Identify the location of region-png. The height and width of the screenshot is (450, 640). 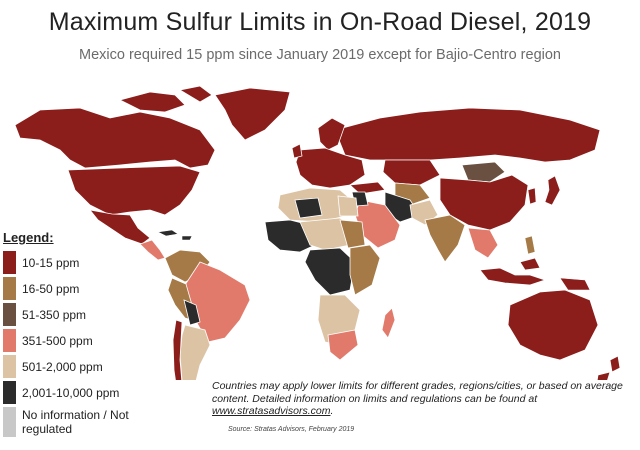
(575, 284).